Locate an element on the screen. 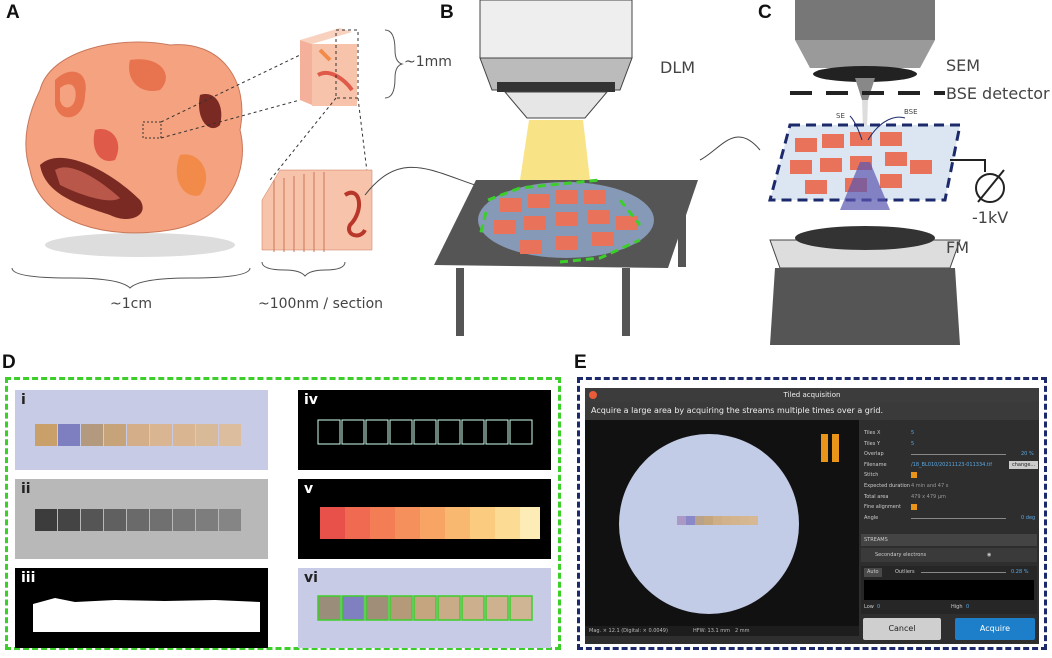 This screenshot has height=658, width=1052. subpanel-ii: ii is located at coordinates (141, 519).